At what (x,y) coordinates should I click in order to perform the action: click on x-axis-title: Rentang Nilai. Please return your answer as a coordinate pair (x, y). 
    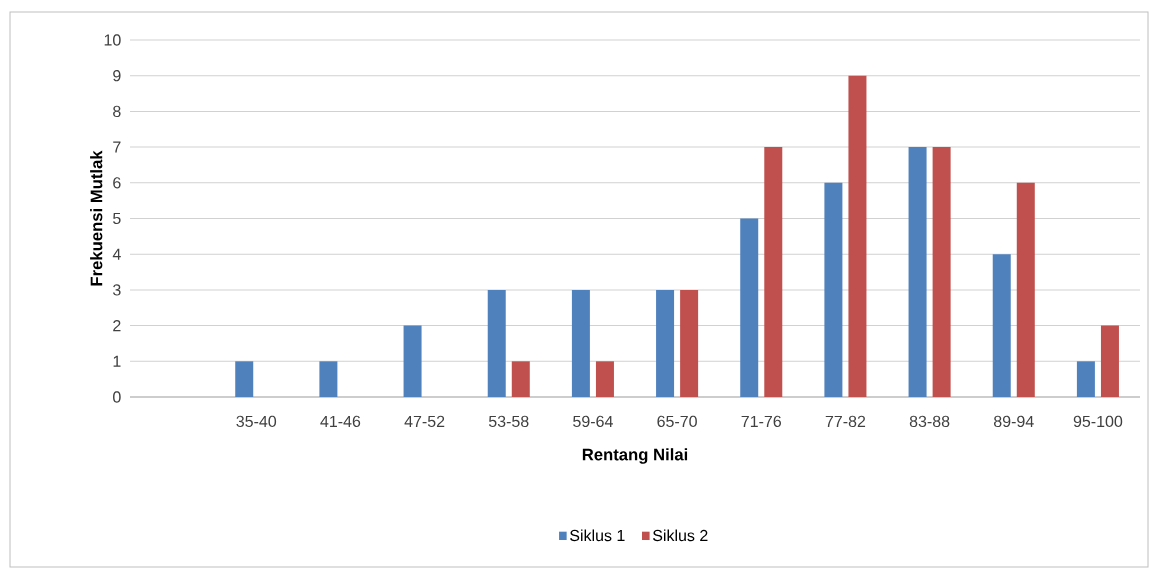
    Looking at the image, I should click on (635, 456).